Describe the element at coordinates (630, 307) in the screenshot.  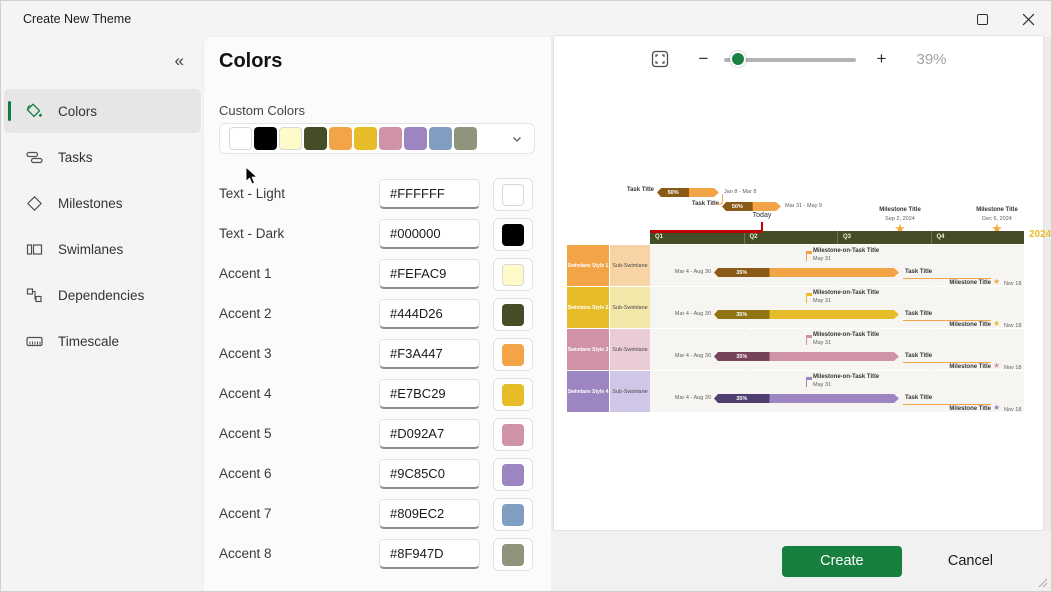
I see `sub-swimlane-name: Sub-Swimlane` at that location.